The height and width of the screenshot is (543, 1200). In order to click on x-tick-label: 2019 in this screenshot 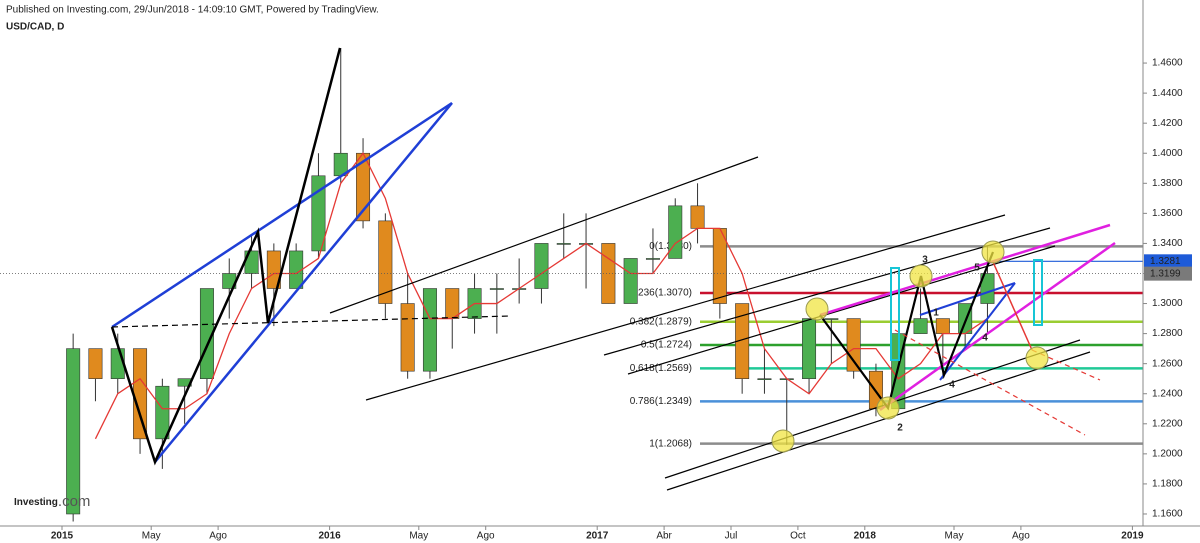, I will do `click(1132, 536)`.